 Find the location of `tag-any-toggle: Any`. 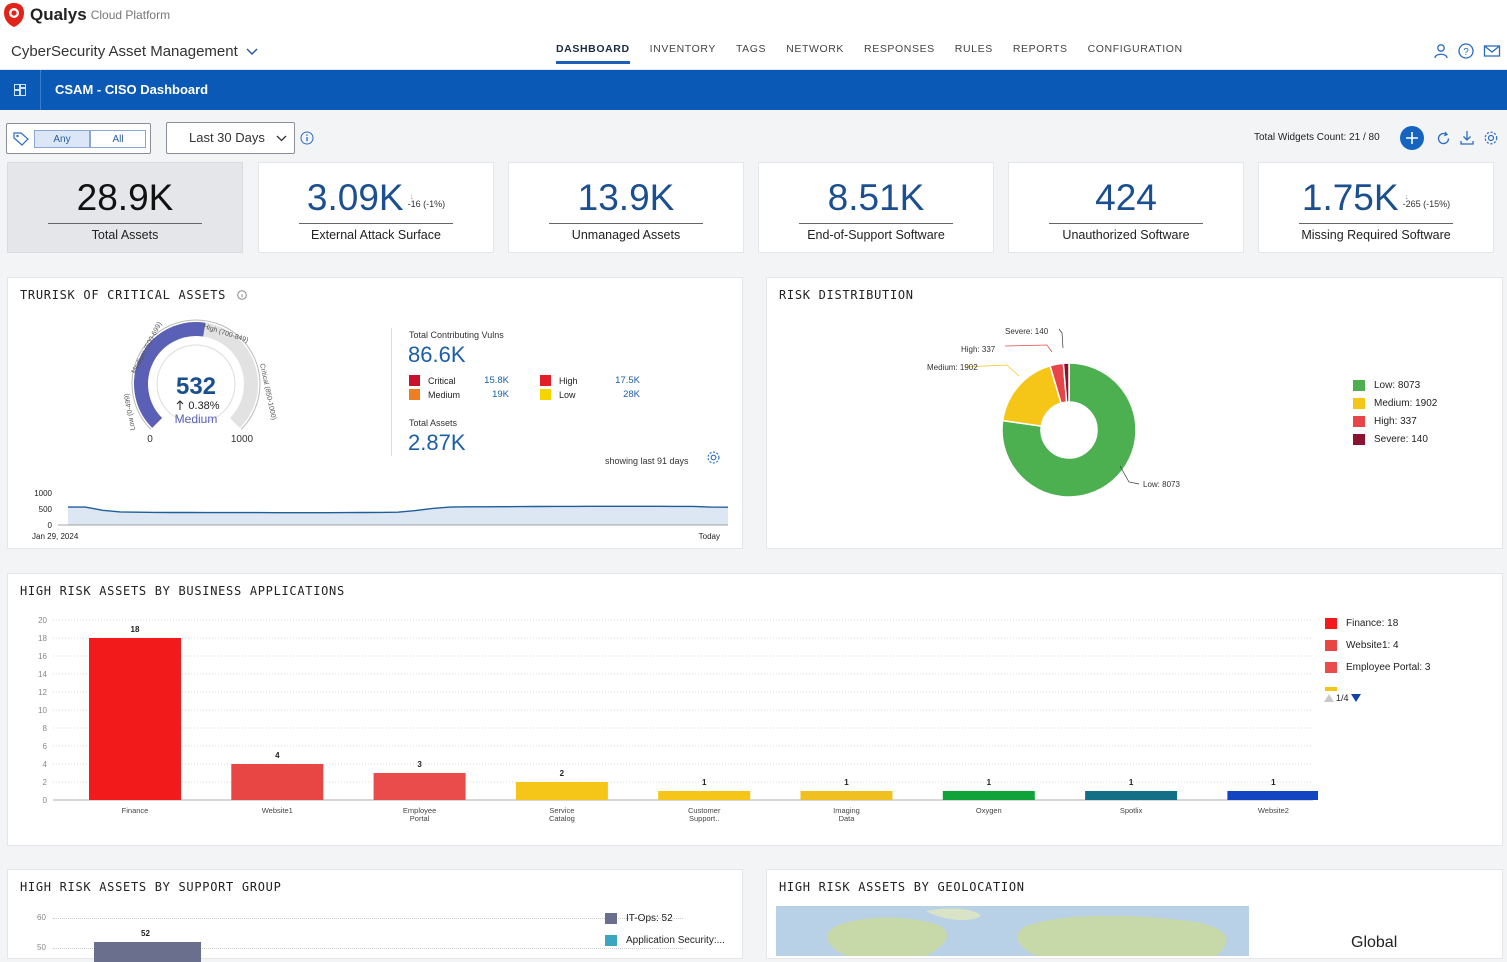

tag-any-toggle: Any is located at coordinates (62, 139).